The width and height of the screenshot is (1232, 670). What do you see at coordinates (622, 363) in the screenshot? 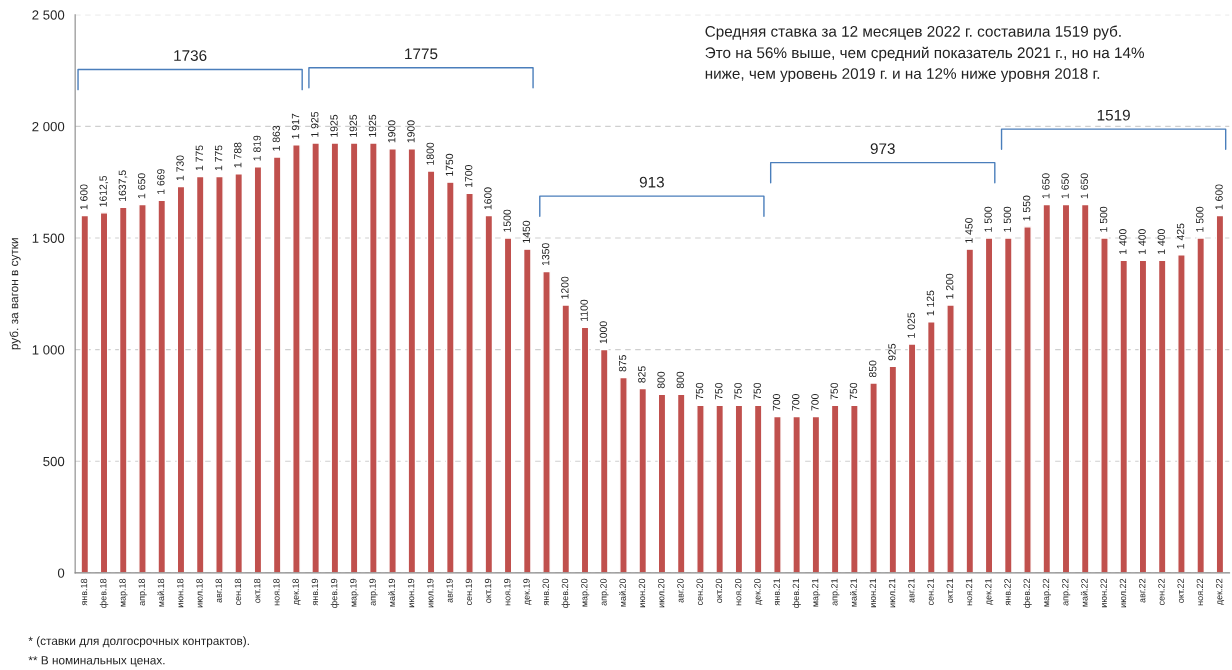
I see `data-label: 875` at bounding box center [622, 363].